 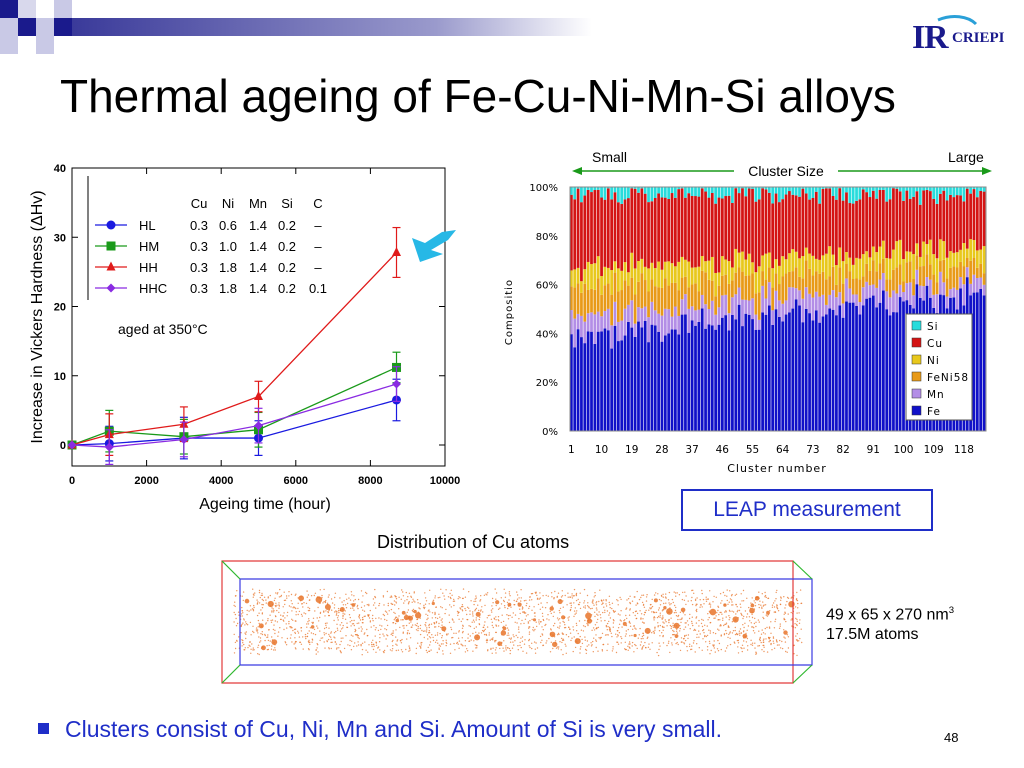 What do you see at coordinates (842, 450) in the screenshot?
I see `xtick-label: 82` at bounding box center [842, 450].